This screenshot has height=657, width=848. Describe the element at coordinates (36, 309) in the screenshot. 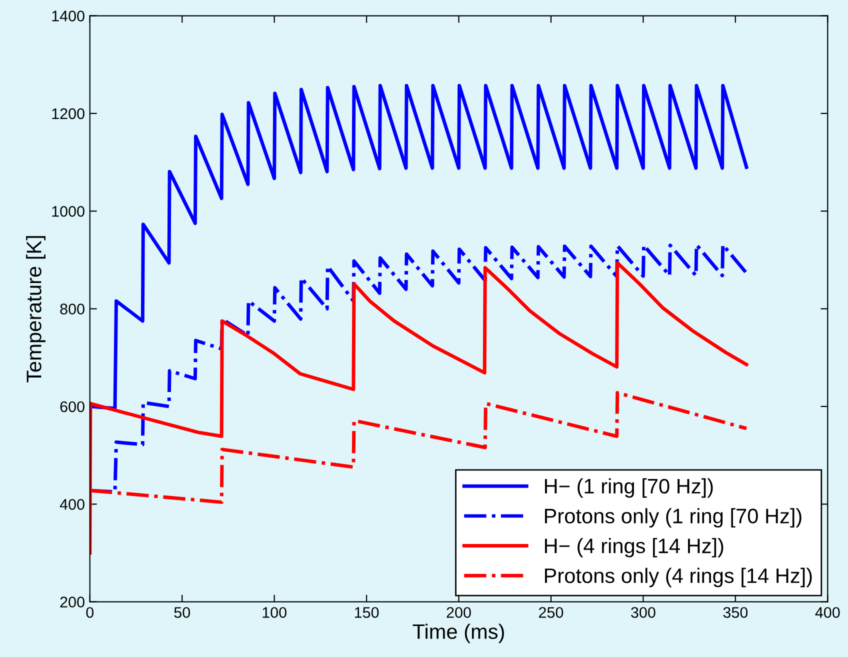

I see `y-axis-title: Temperature [K]` at that location.